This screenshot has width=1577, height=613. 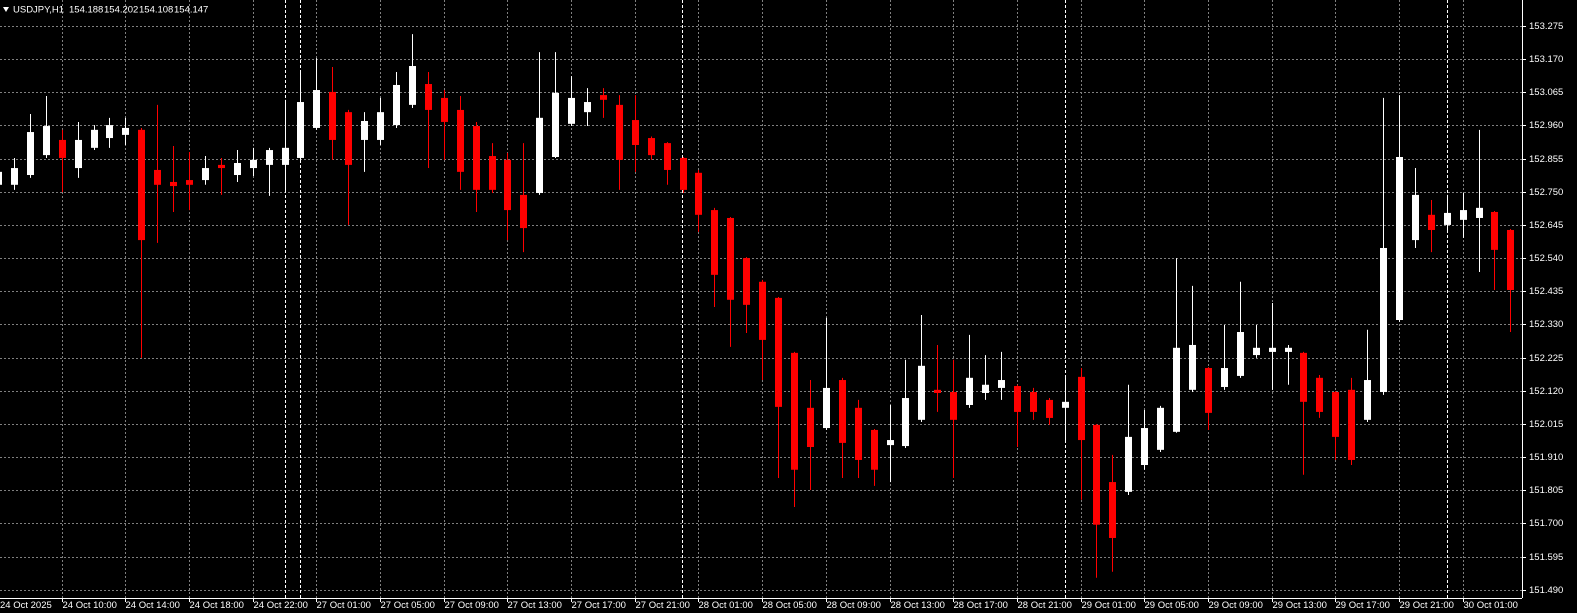 What do you see at coordinates (472, 605) in the screenshot?
I see `x-tick-label: 27 Oct 09:00` at bounding box center [472, 605].